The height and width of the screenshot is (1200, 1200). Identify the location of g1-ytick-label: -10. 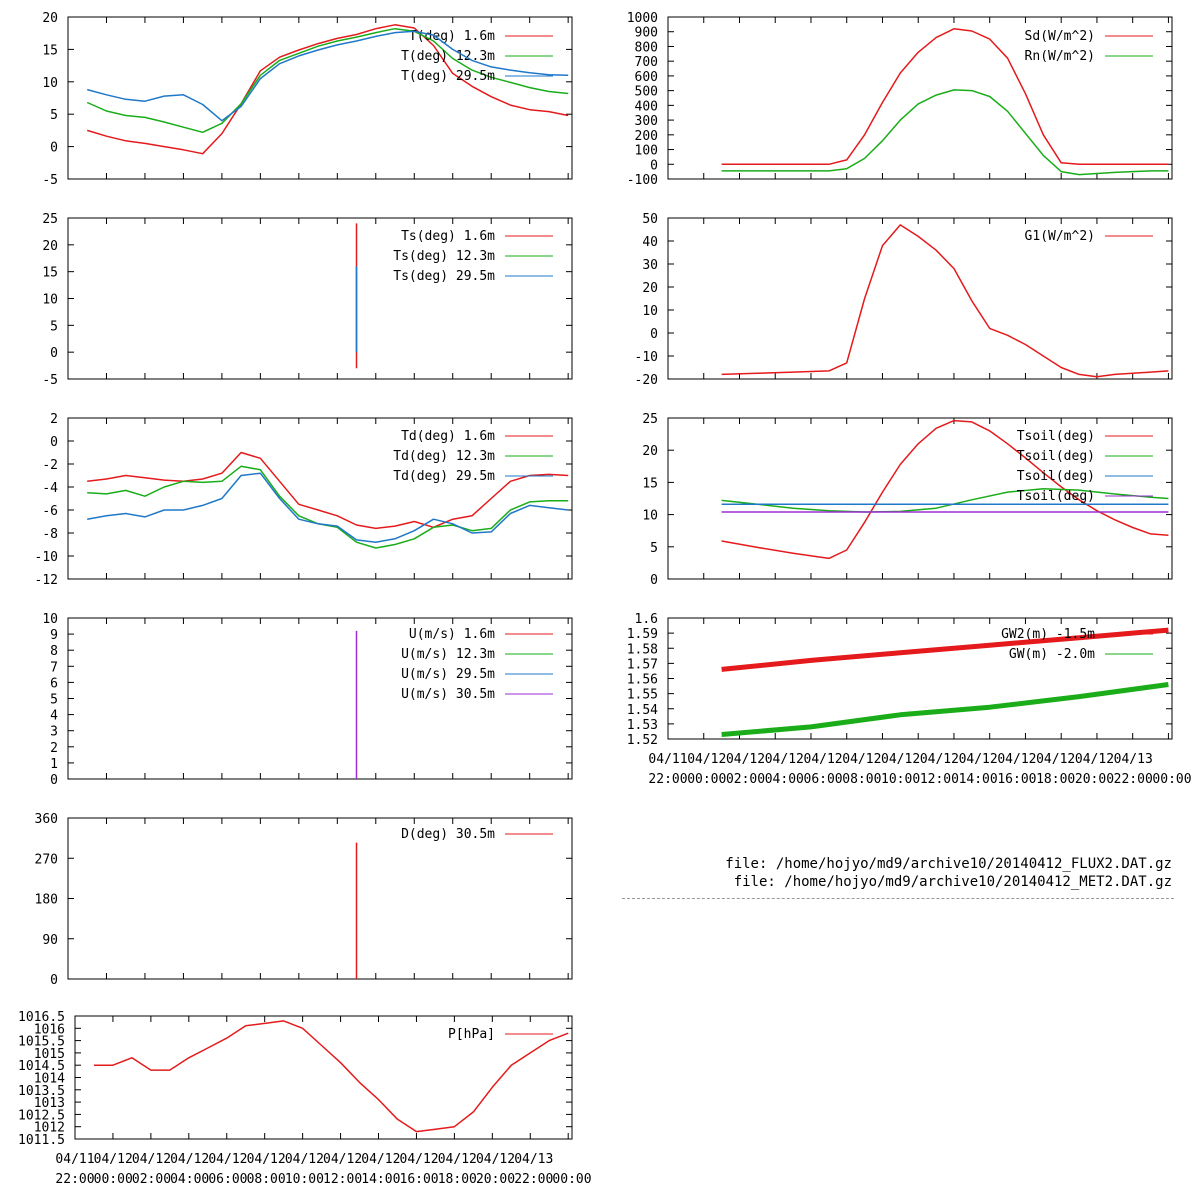
(646, 357).